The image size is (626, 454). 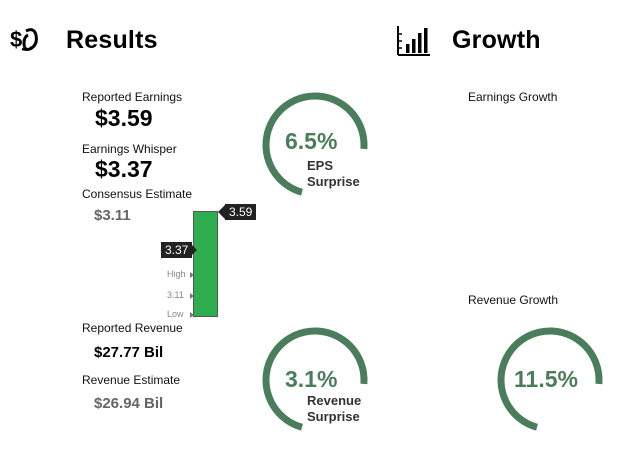 What do you see at coordinates (192, 296) in the screenshot?
I see `consensus-tick` at bounding box center [192, 296].